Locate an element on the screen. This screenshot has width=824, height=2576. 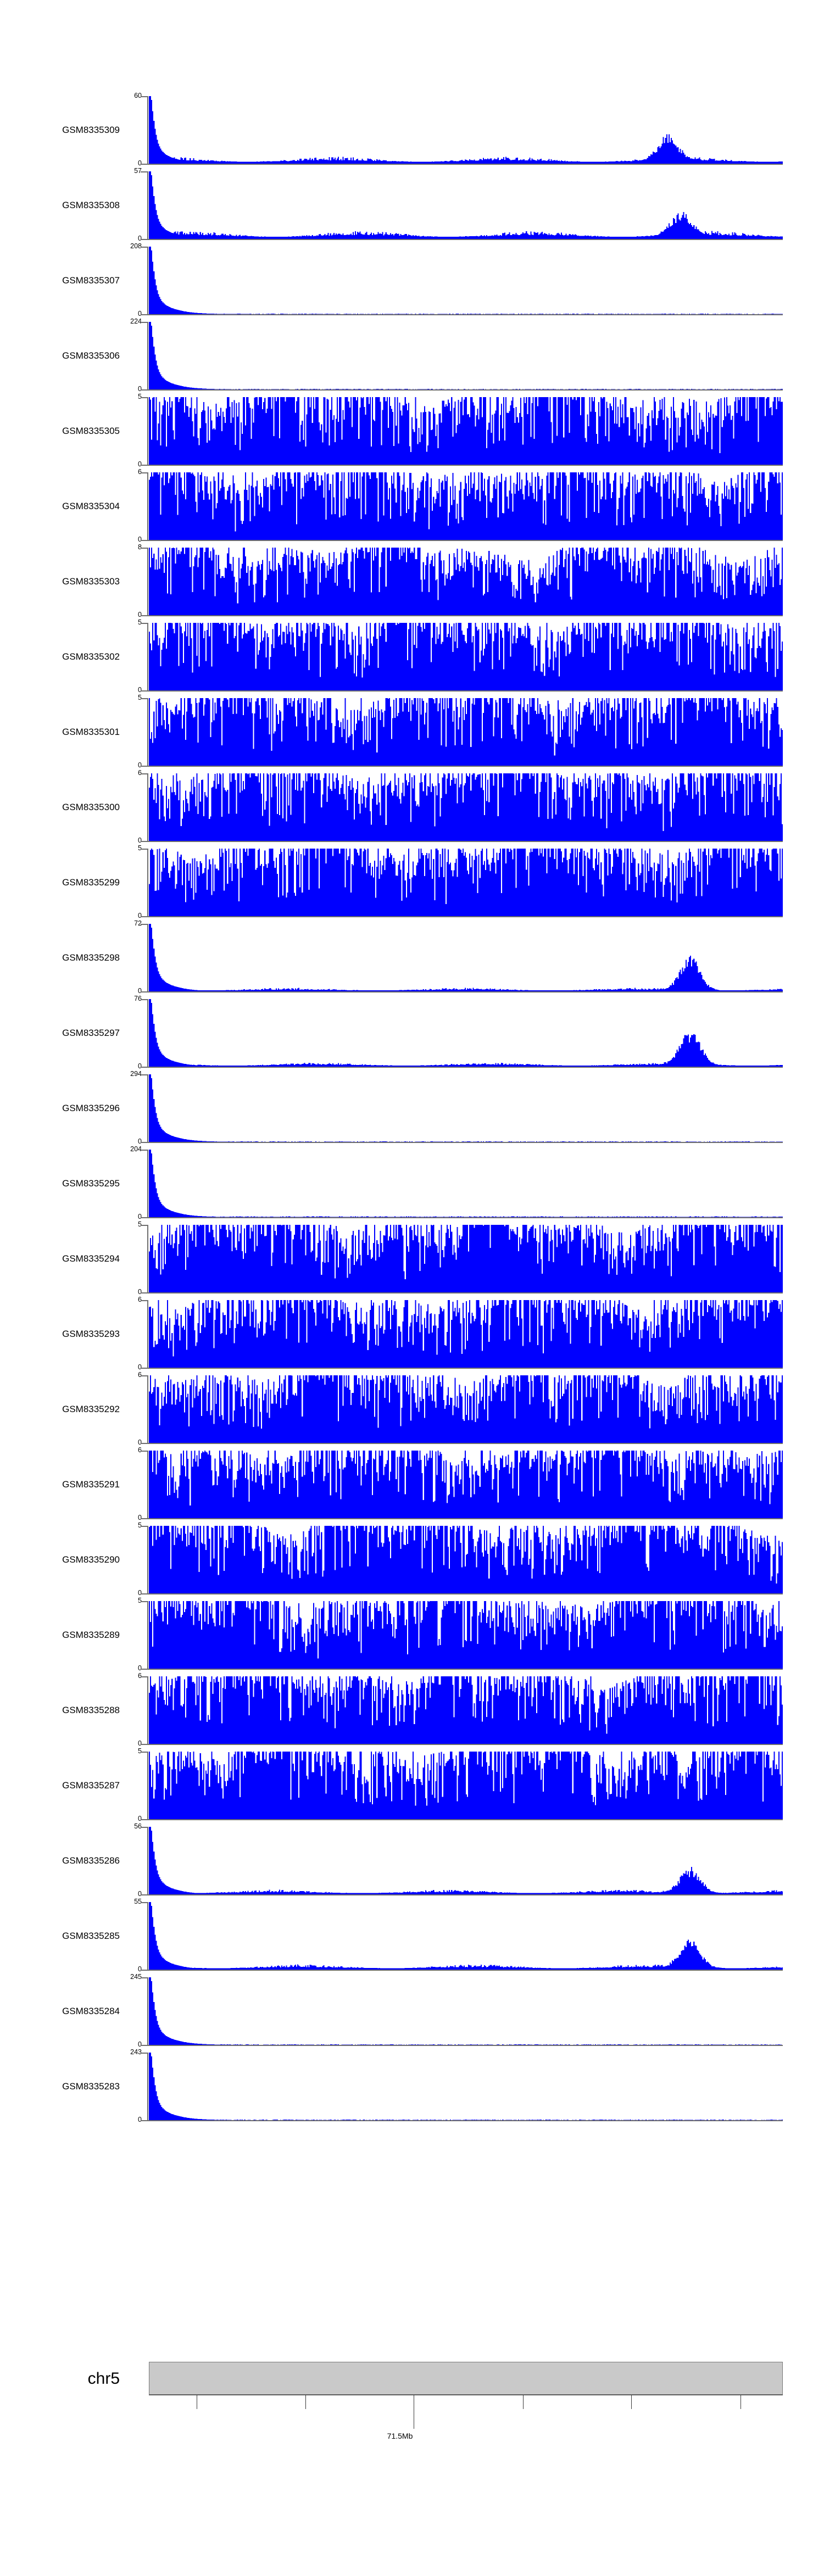
track-sample-label: GSM8335299 is located at coordinates (91, 882).